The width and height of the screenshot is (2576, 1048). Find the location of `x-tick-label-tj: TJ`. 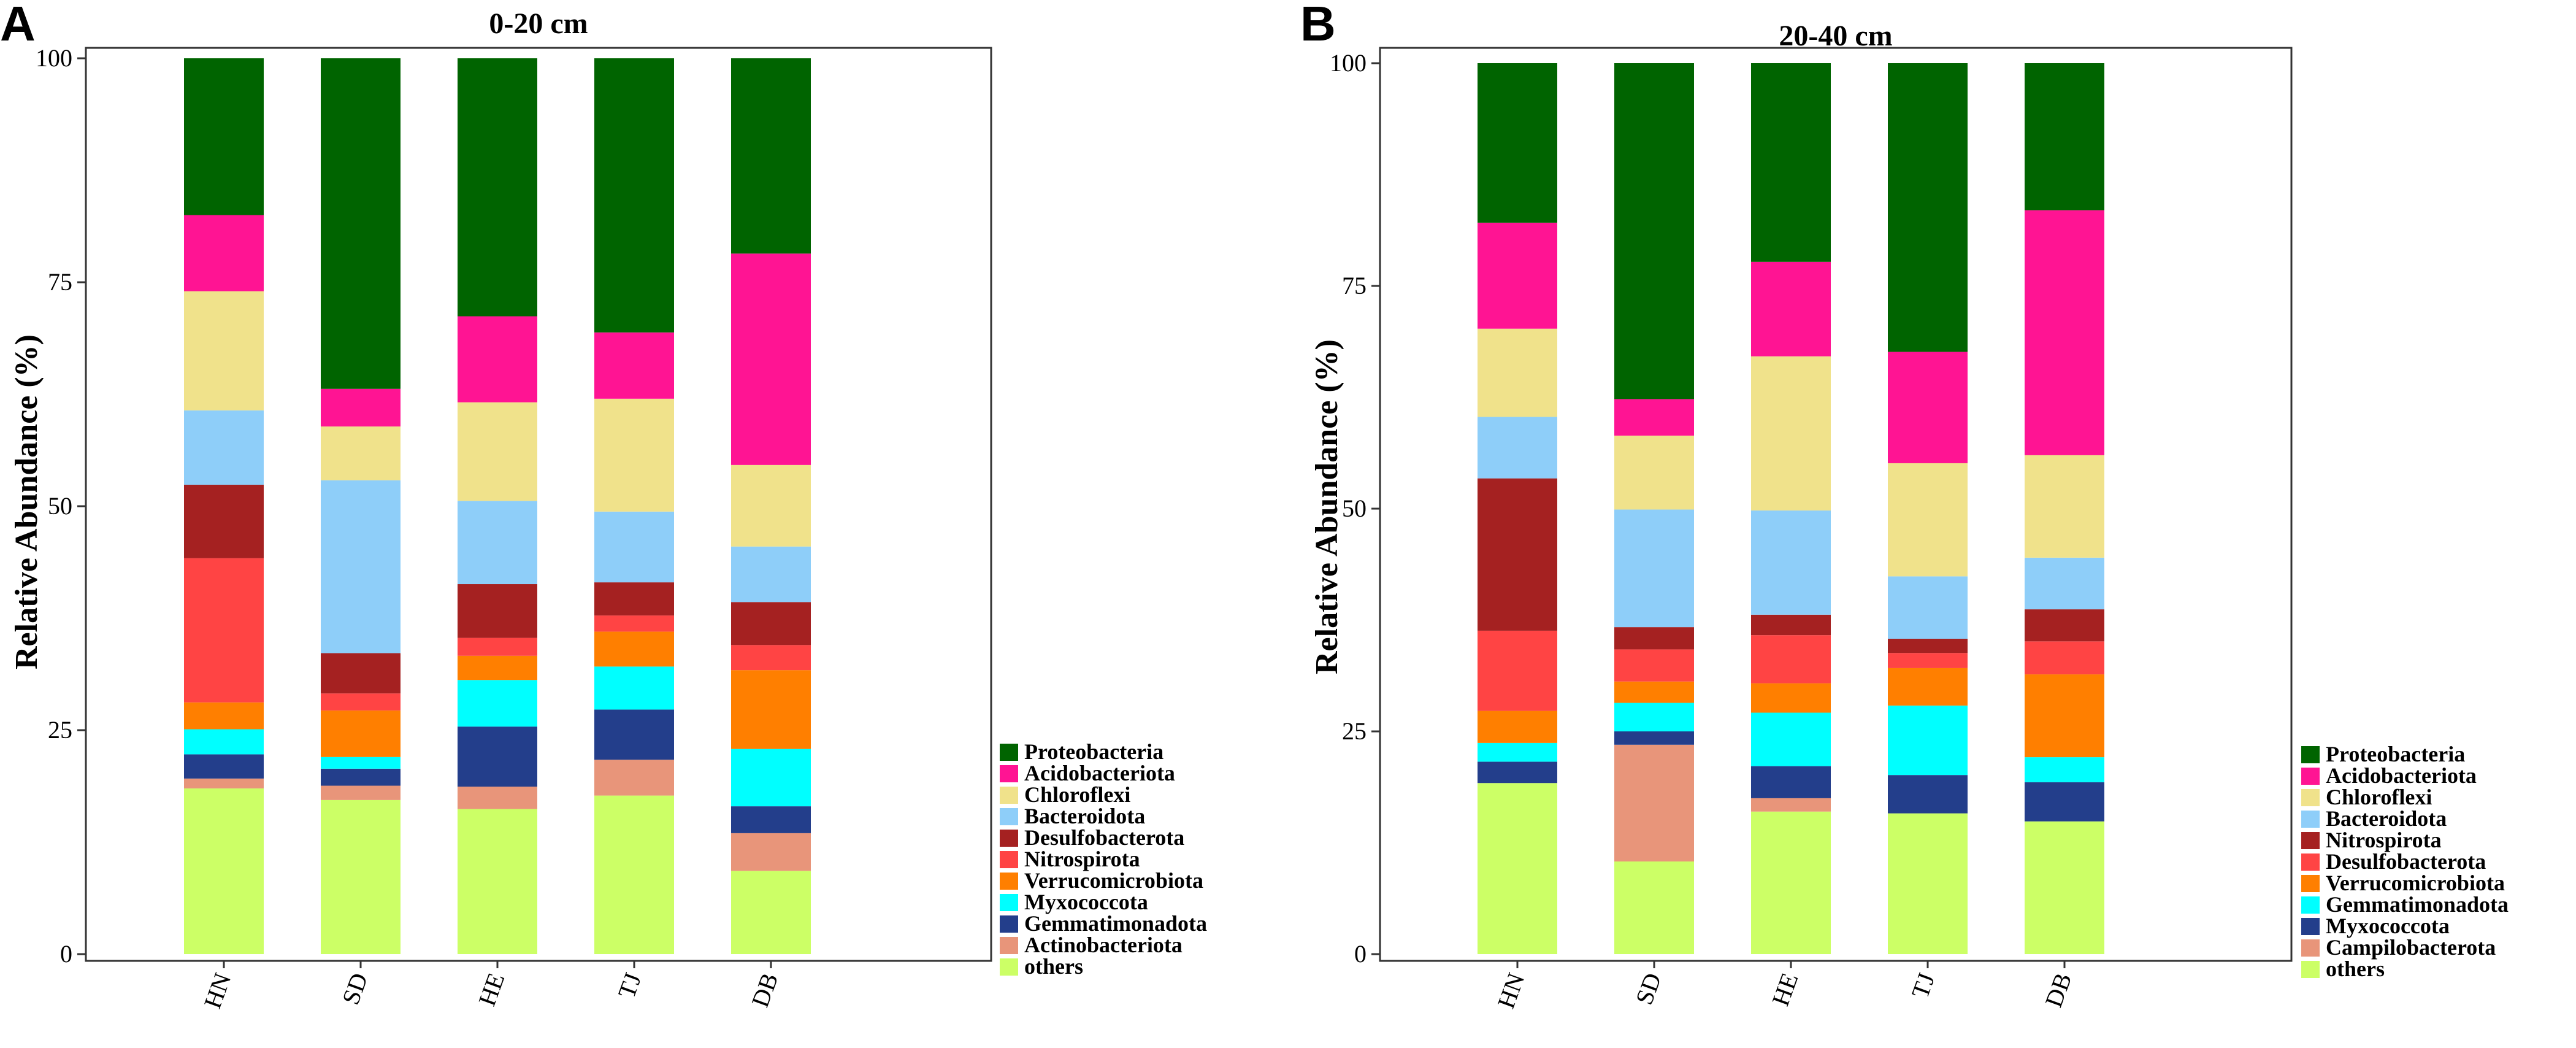

x-tick-label-tj: TJ is located at coordinates (629, 985).